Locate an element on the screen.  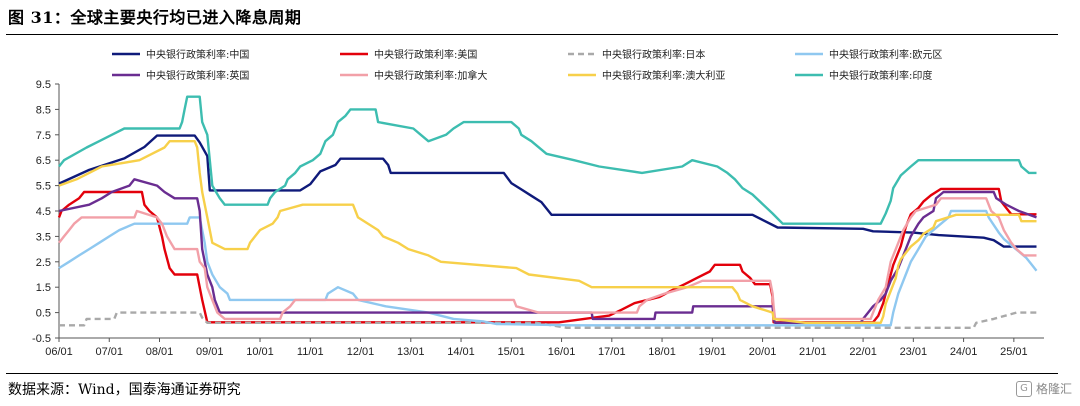
x-tick-label: 16/01 is located at coordinates (562, 352).